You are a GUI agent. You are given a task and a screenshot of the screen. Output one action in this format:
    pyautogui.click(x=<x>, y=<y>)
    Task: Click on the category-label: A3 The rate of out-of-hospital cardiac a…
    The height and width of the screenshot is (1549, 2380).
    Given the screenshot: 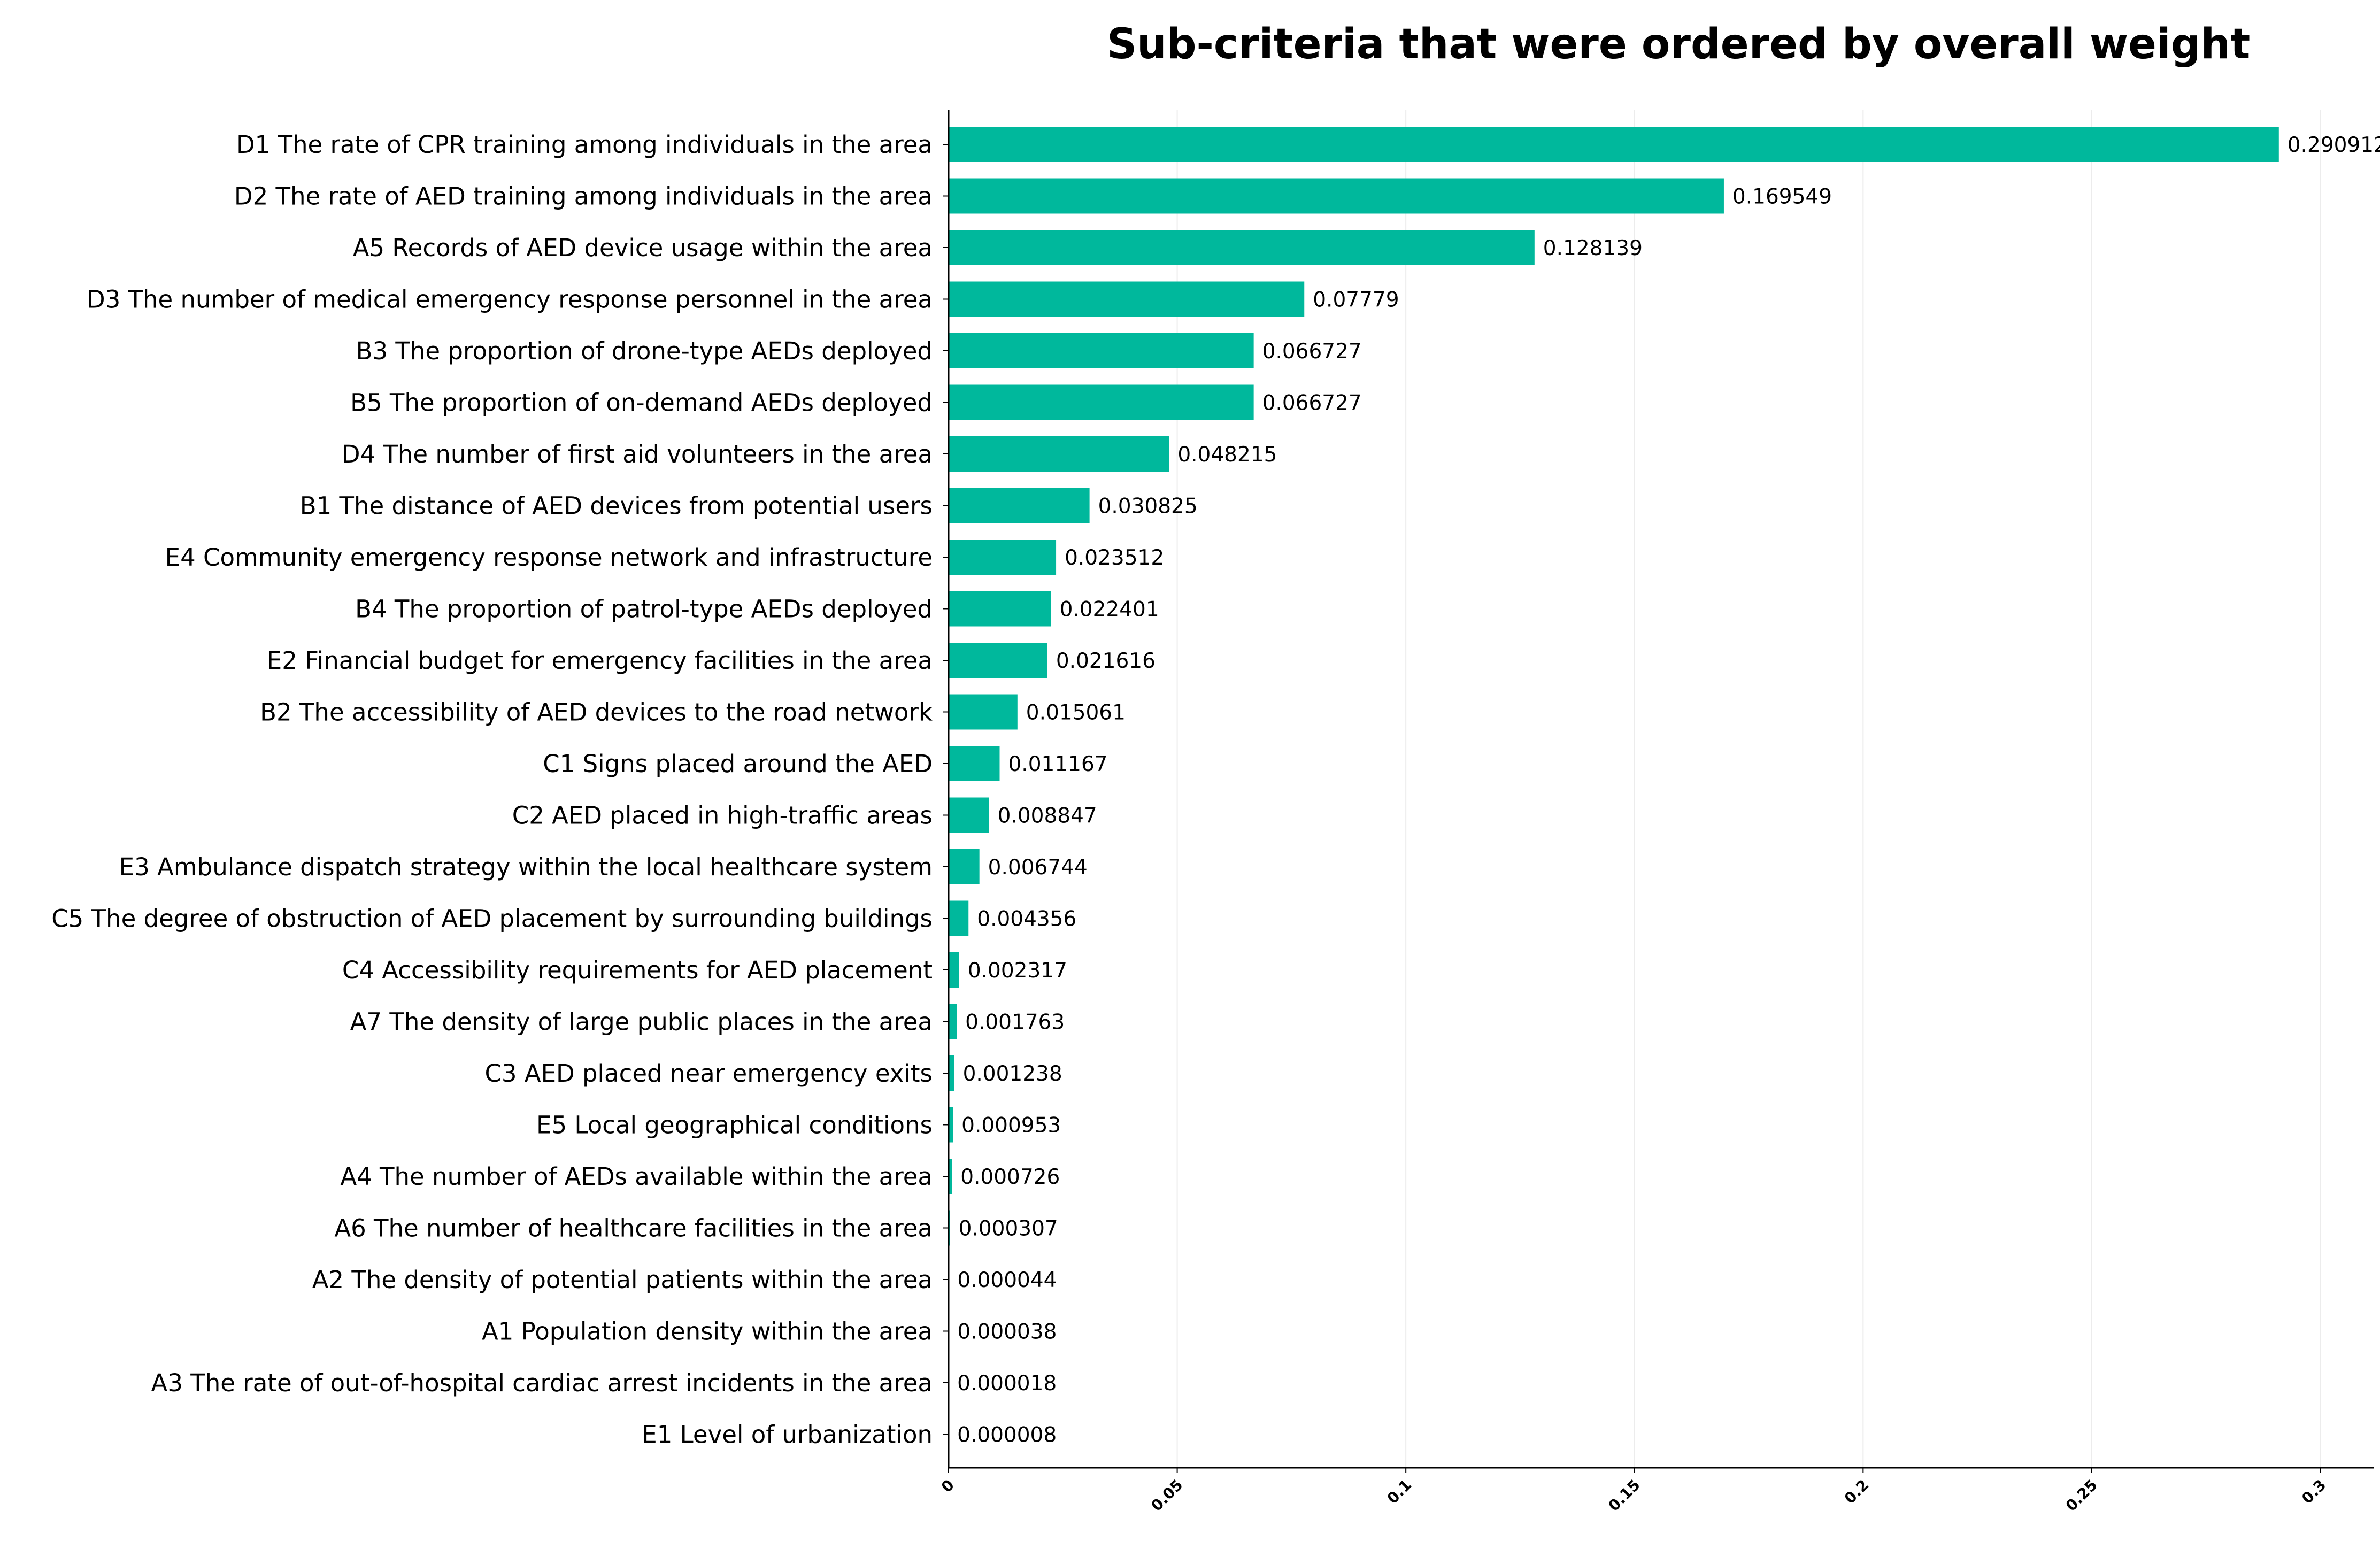 What is the action you would take?
    pyautogui.click(x=542, y=1383)
    